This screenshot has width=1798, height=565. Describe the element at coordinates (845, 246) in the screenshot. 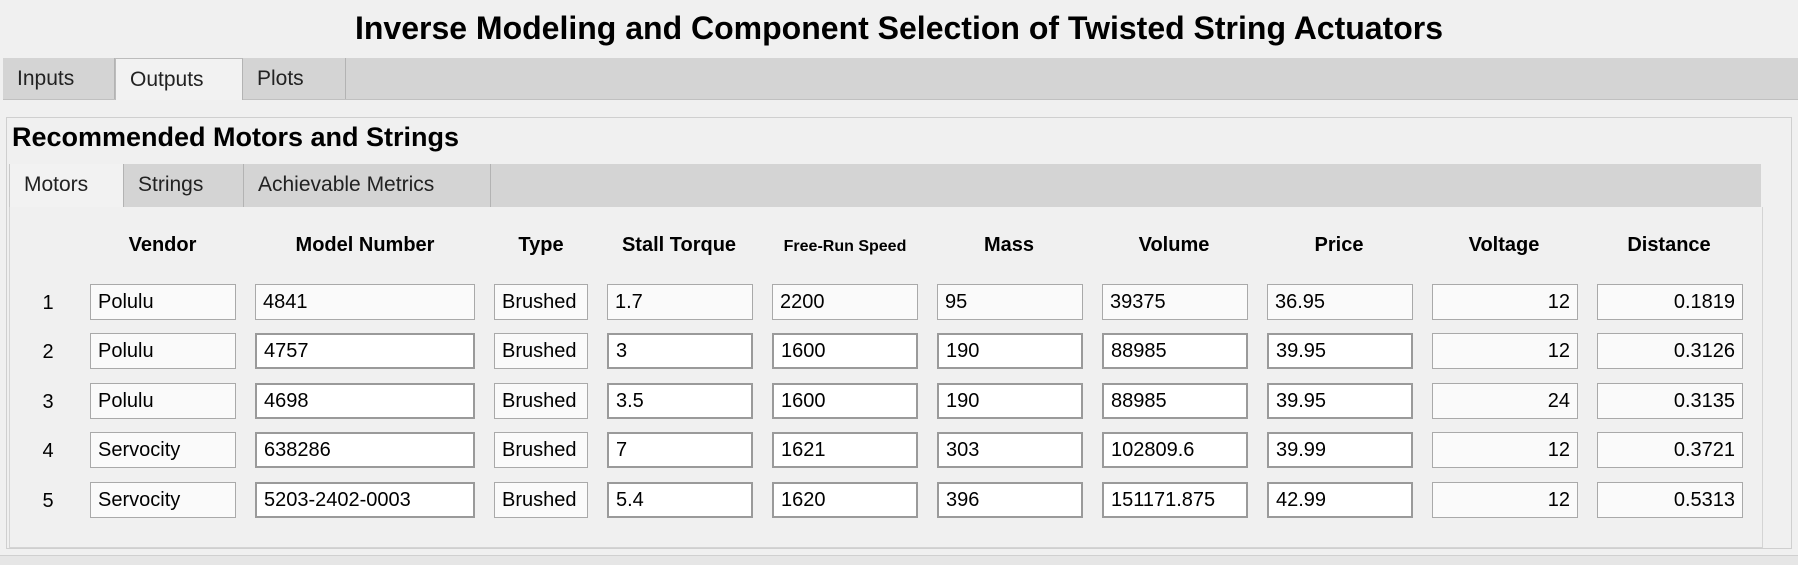

I see `header-free-run-speed: Free-Run Speed` at that location.